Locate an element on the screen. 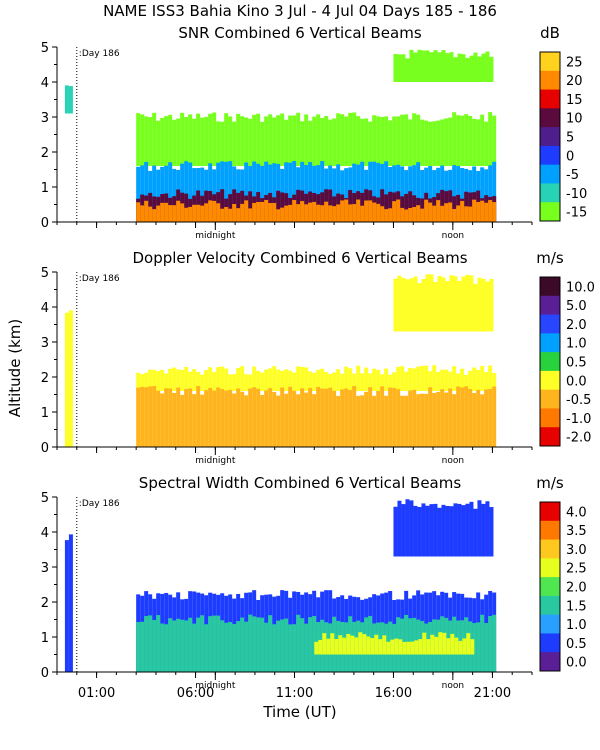 The height and width of the screenshot is (750, 600). x-tick-label: 16:00 is located at coordinates (393, 693).